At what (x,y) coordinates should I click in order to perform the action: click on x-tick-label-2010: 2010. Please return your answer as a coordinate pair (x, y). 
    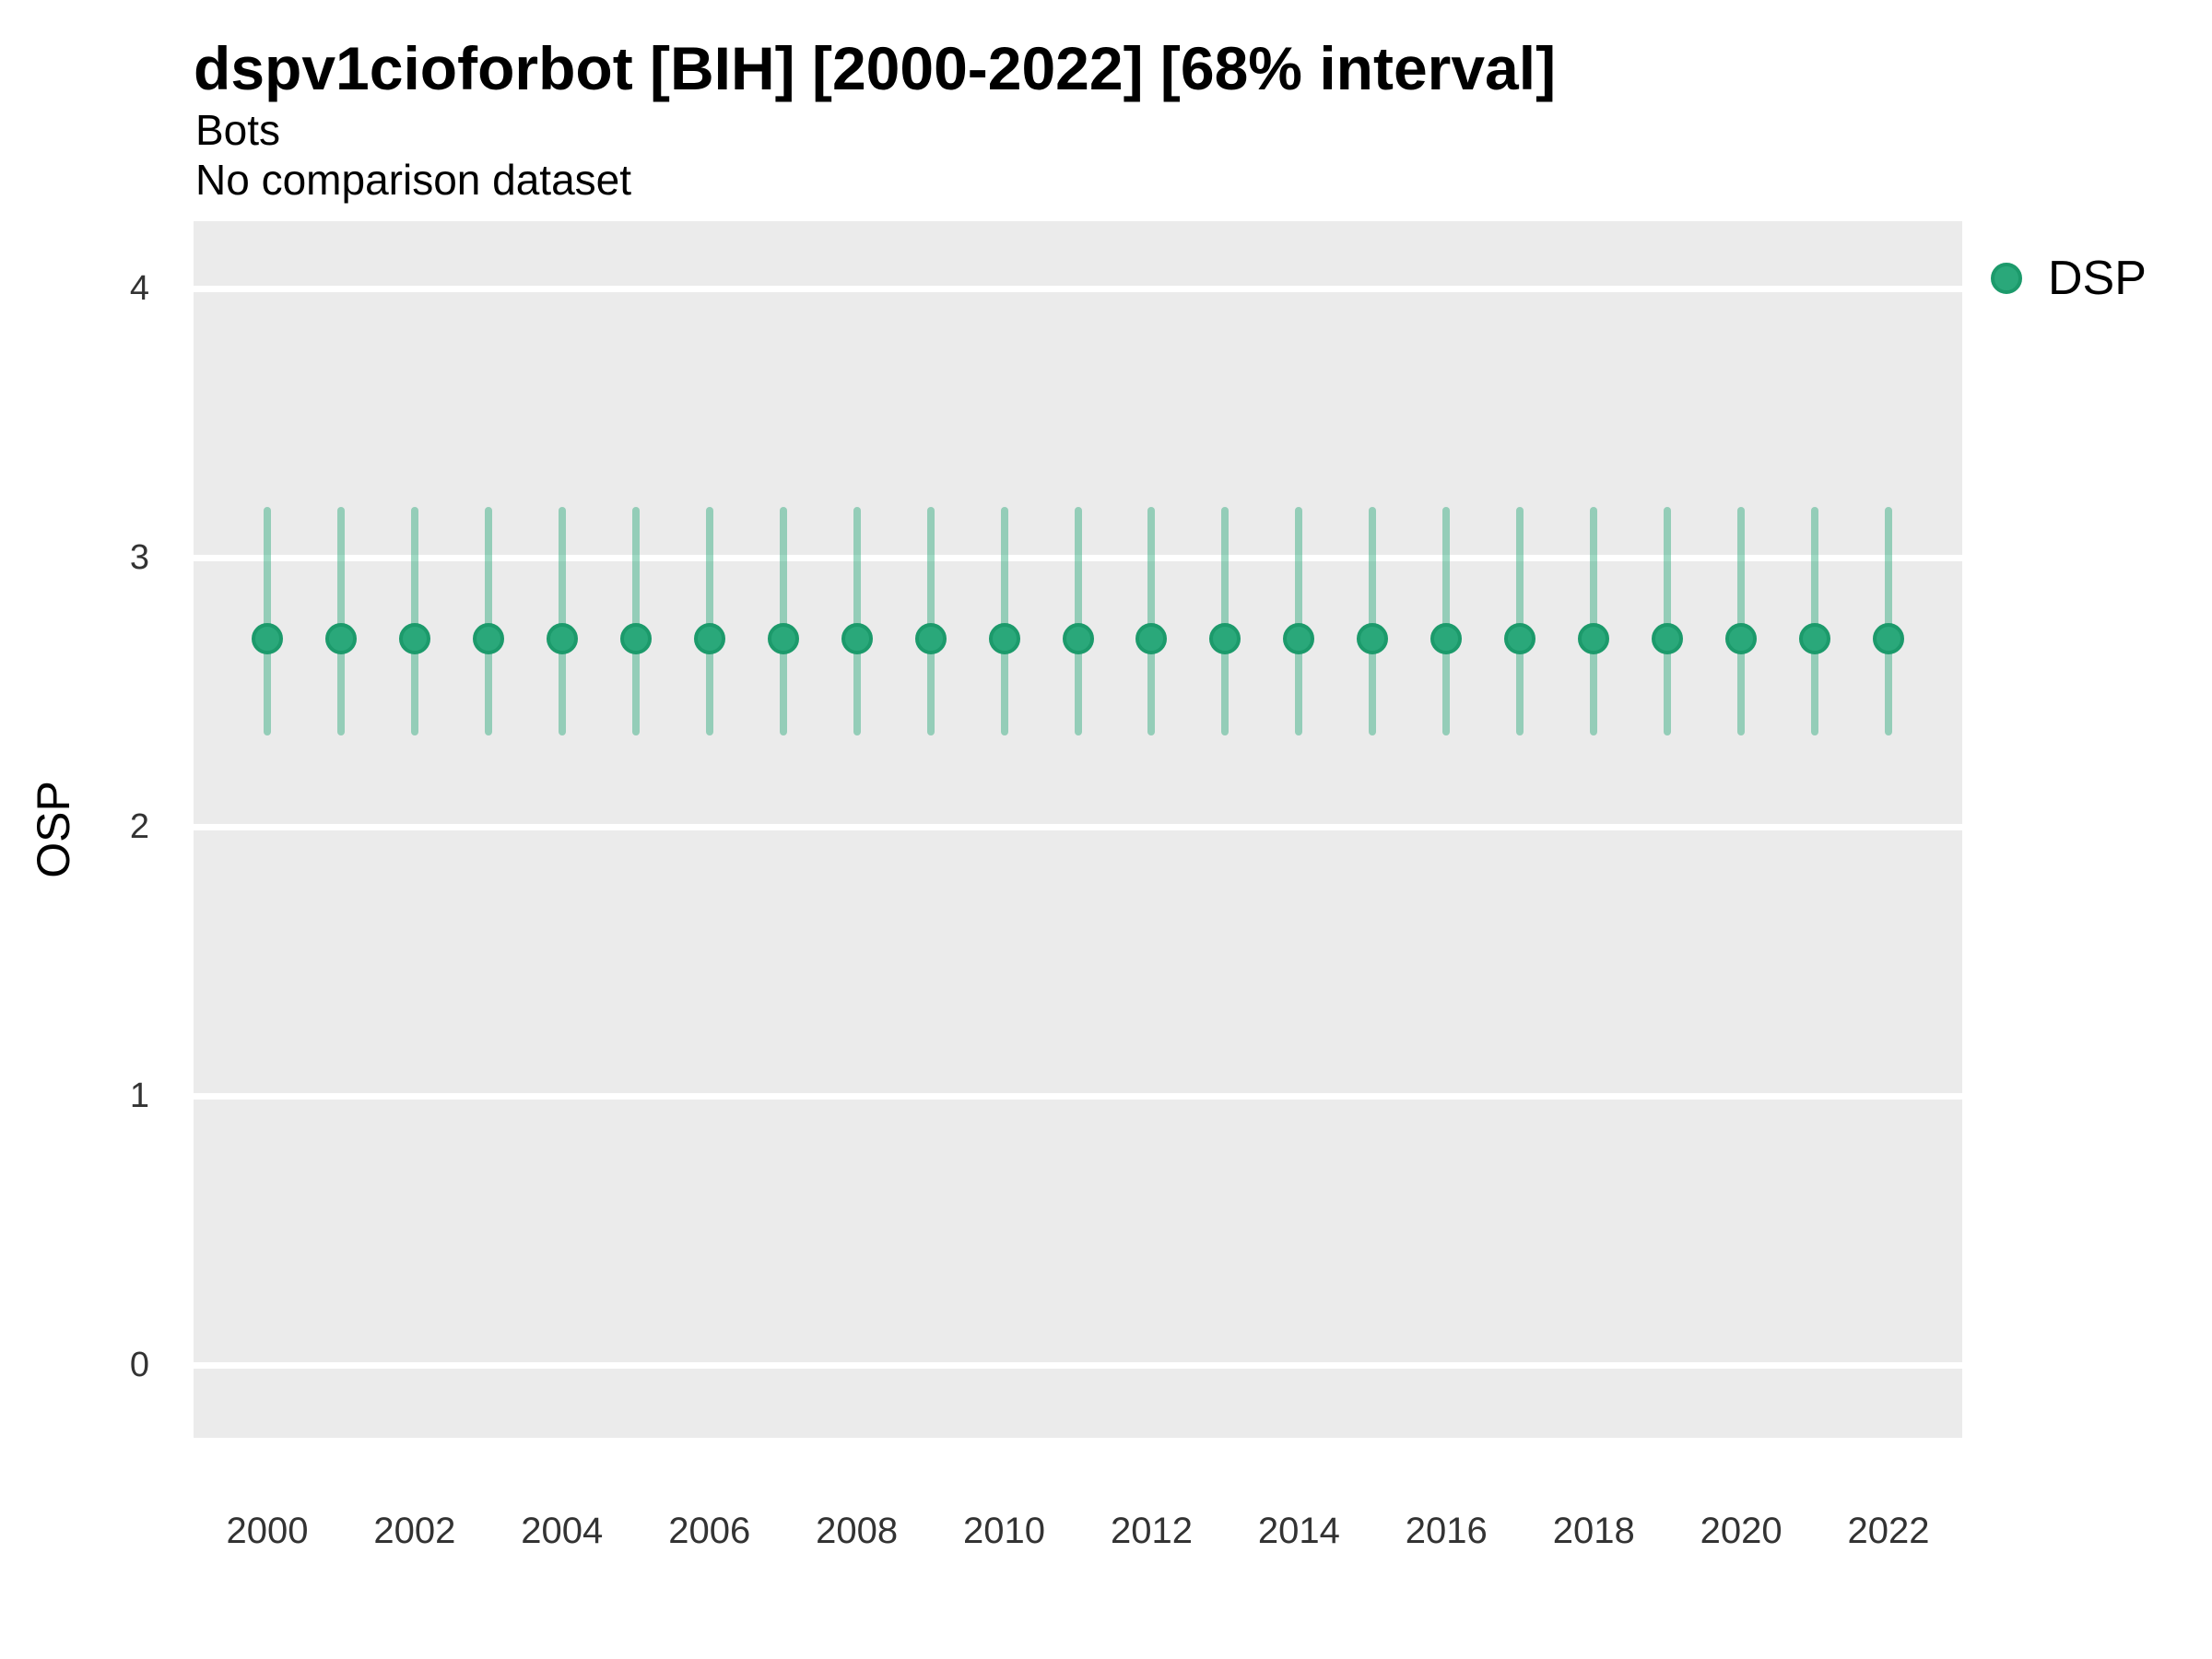
    Looking at the image, I should click on (1004, 1531).